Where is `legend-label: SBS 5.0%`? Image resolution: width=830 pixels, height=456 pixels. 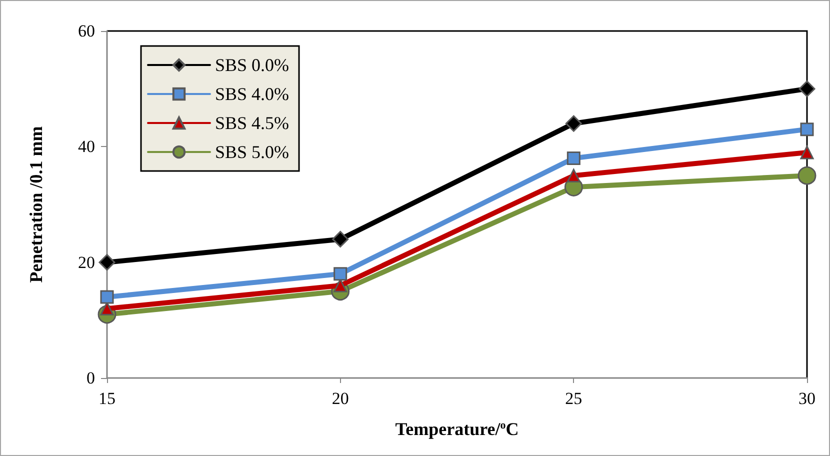
legend-label: SBS 5.0% is located at coordinates (252, 152).